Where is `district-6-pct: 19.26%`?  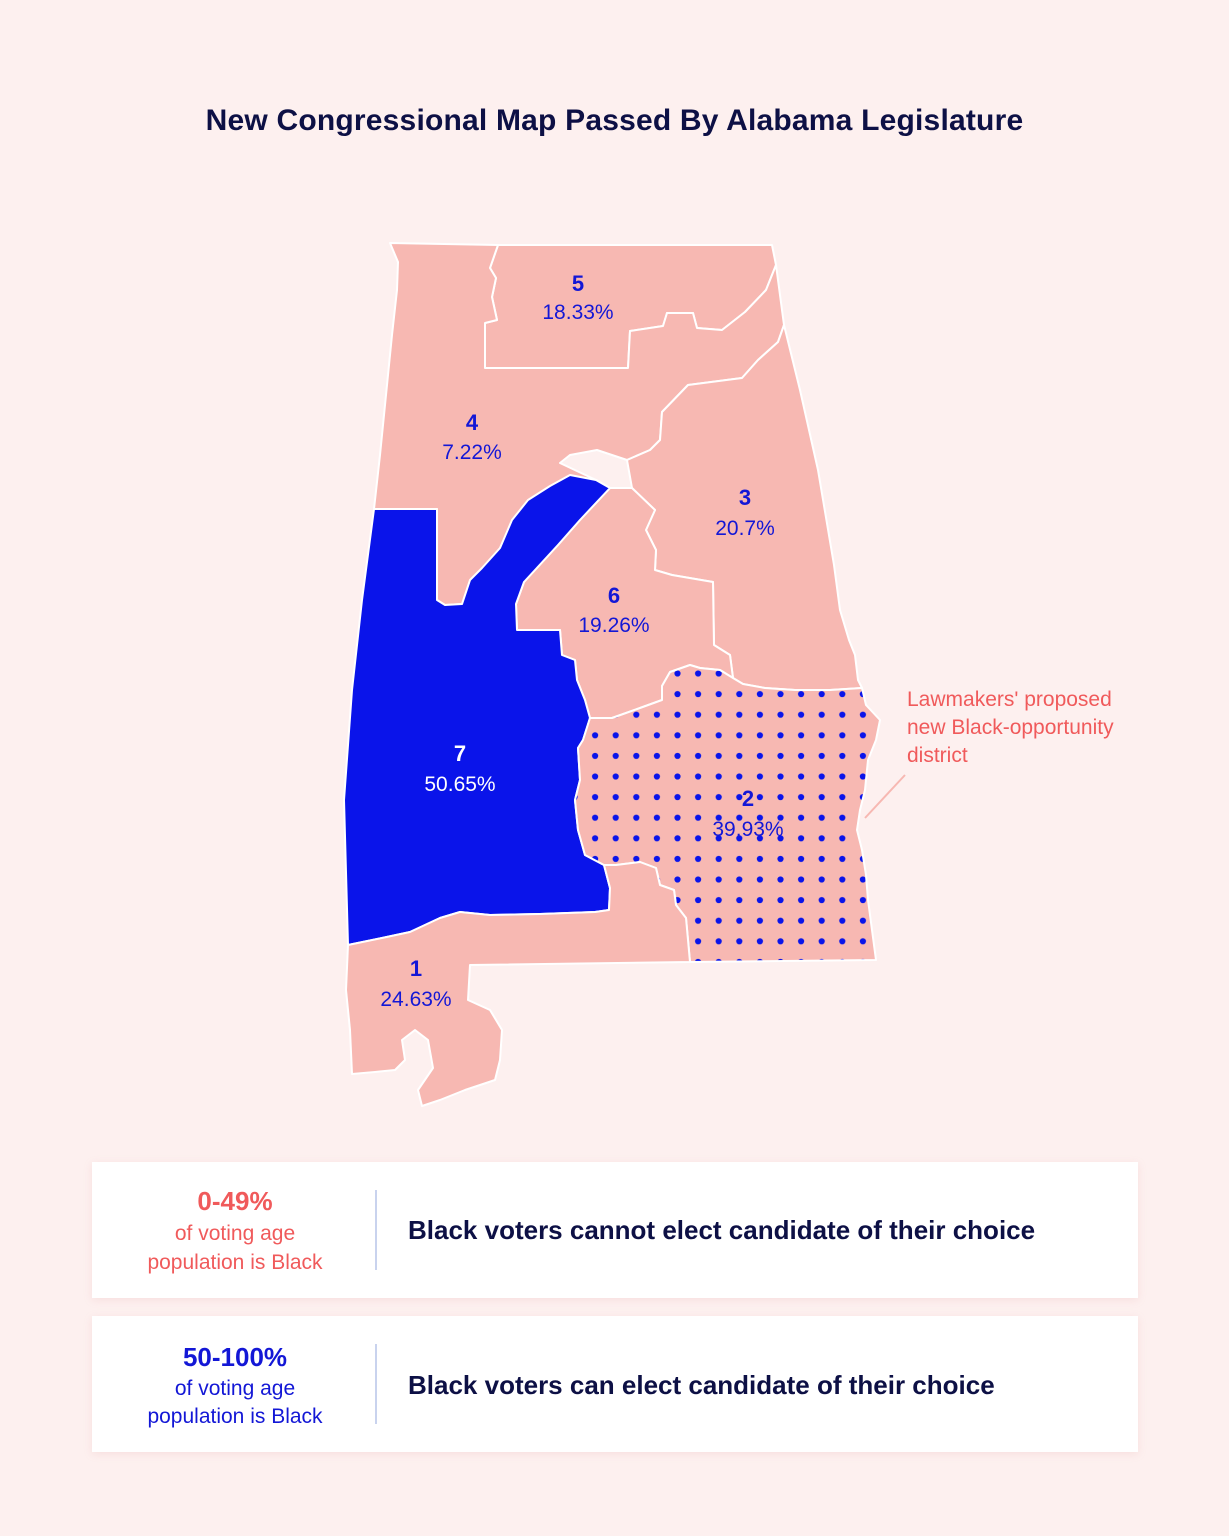 district-6-pct: 19.26% is located at coordinates (613, 625).